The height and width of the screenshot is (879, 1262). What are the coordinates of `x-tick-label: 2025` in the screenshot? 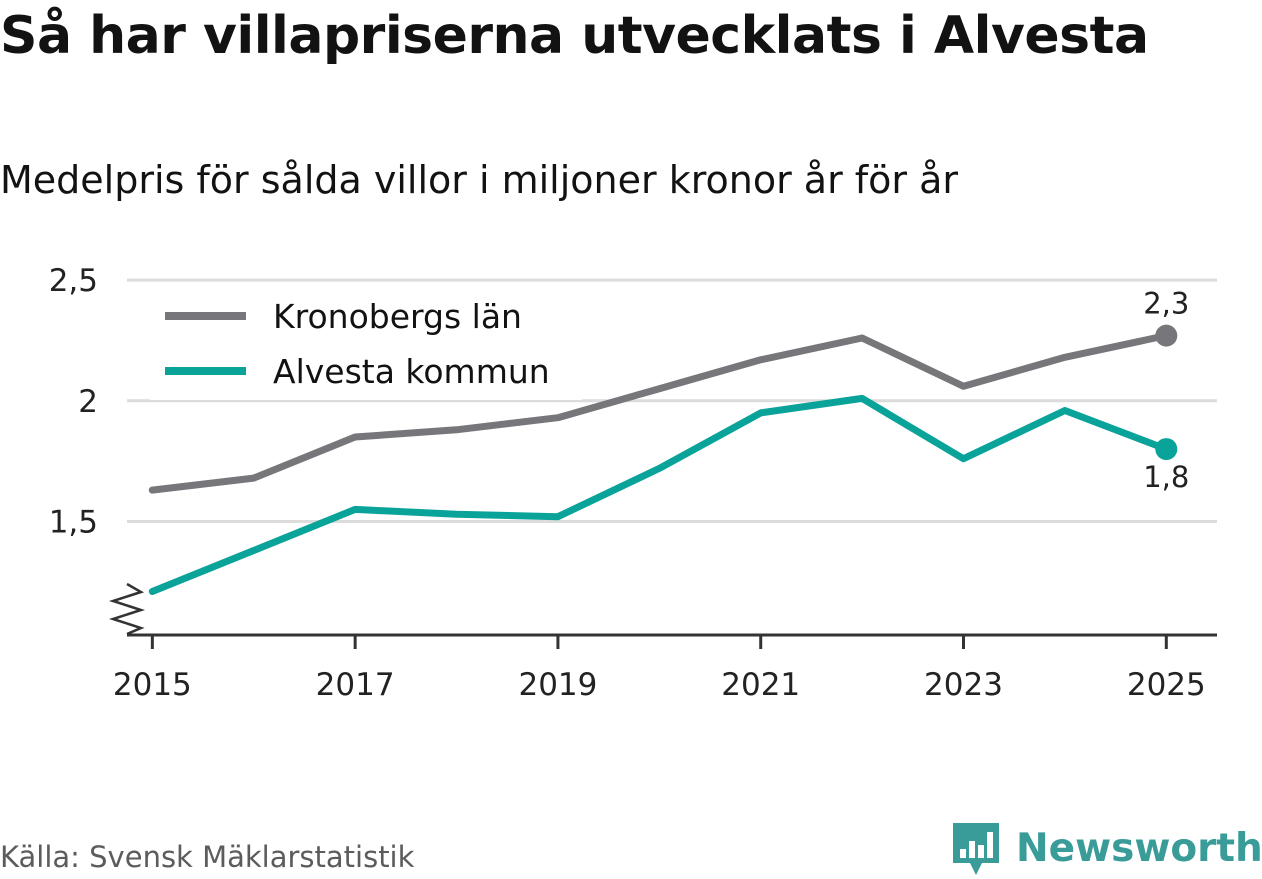 It's located at (1166, 685).